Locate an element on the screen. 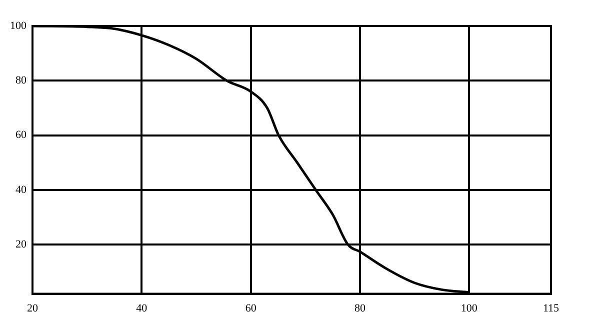  x-tick-label: 115 is located at coordinates (551, 308).